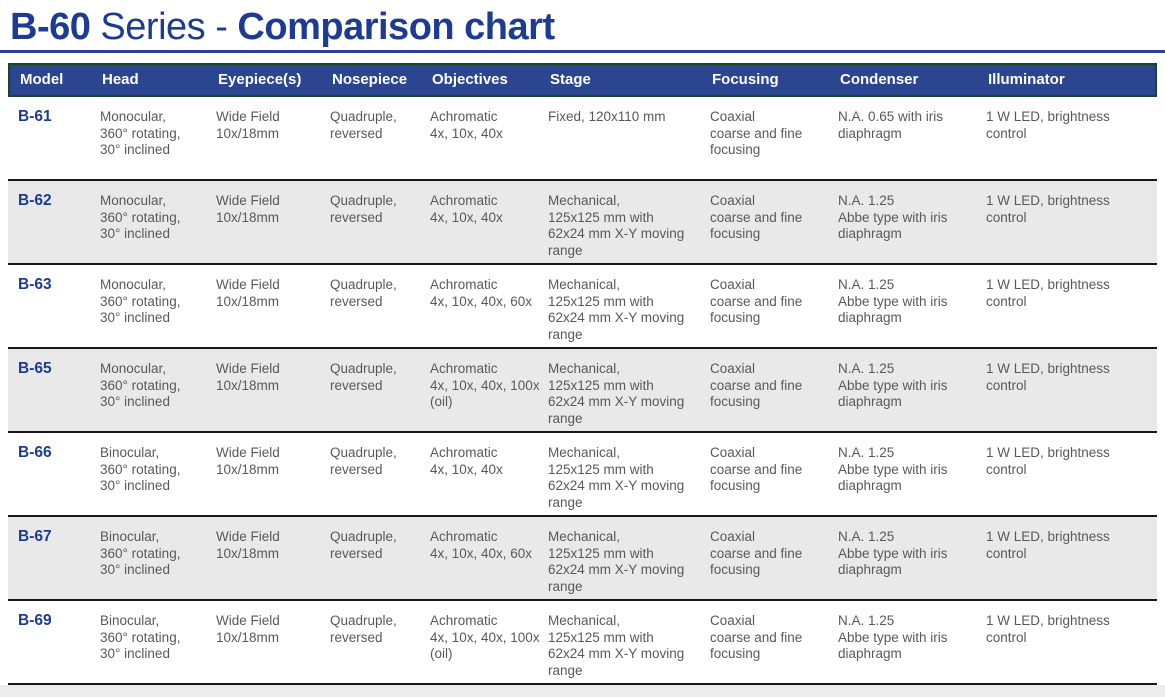 This screenshot has height=697, width=1165. What do you see at coordinates (570, 79) in the screenshot?
I see `column-header-stage: Stage` at bounding box center [570, 79].